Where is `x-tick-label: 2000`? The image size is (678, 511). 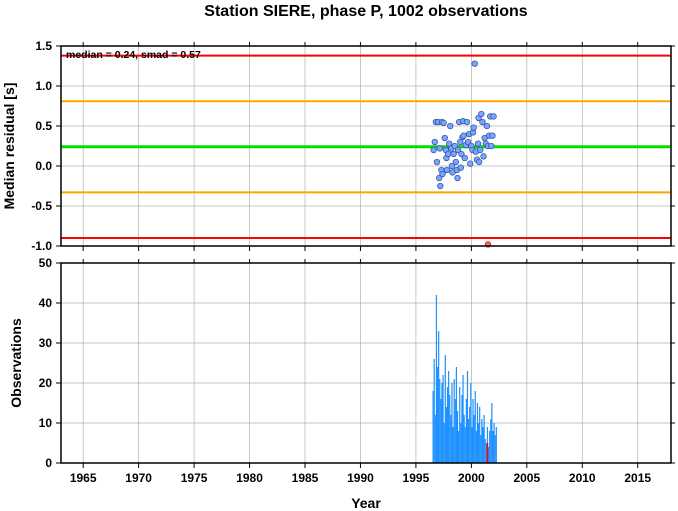 x-tick-label: 2000 is located at coordinates (471, 478).